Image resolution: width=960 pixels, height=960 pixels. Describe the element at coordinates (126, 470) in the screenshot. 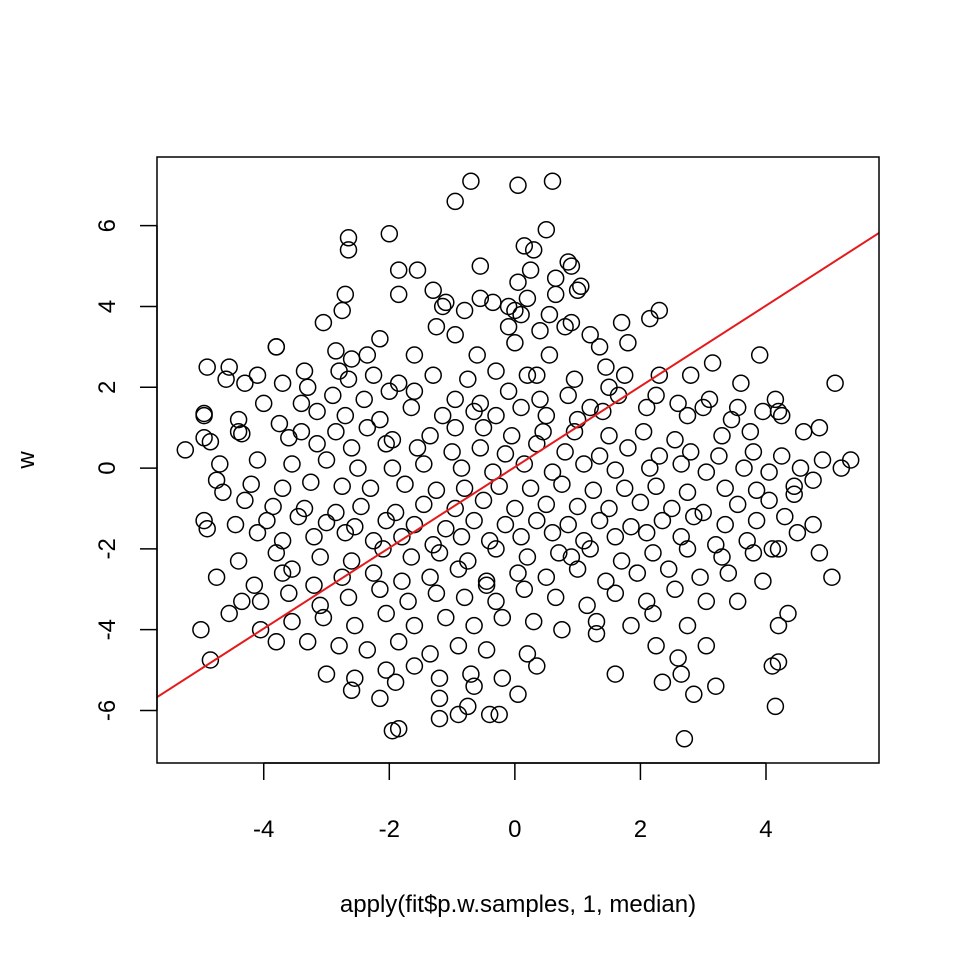

I see `y-axis: -6 -4 -2 0 2 4 6` at that location.